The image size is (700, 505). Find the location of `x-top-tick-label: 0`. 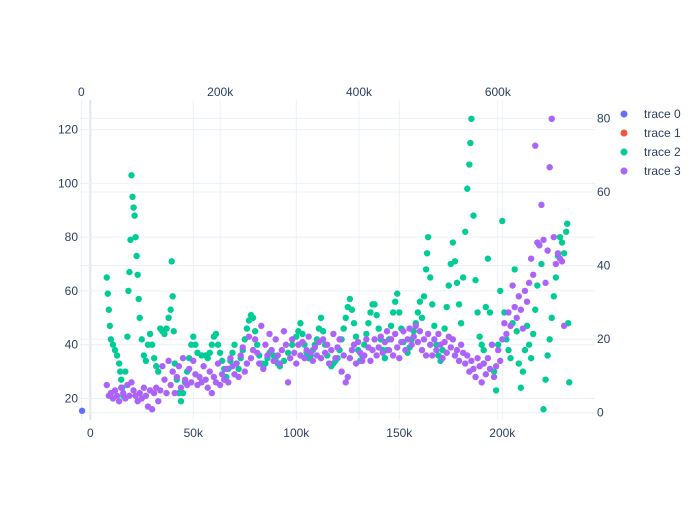

x-top-tick-label: 0 is located at coordinates (81, 92).